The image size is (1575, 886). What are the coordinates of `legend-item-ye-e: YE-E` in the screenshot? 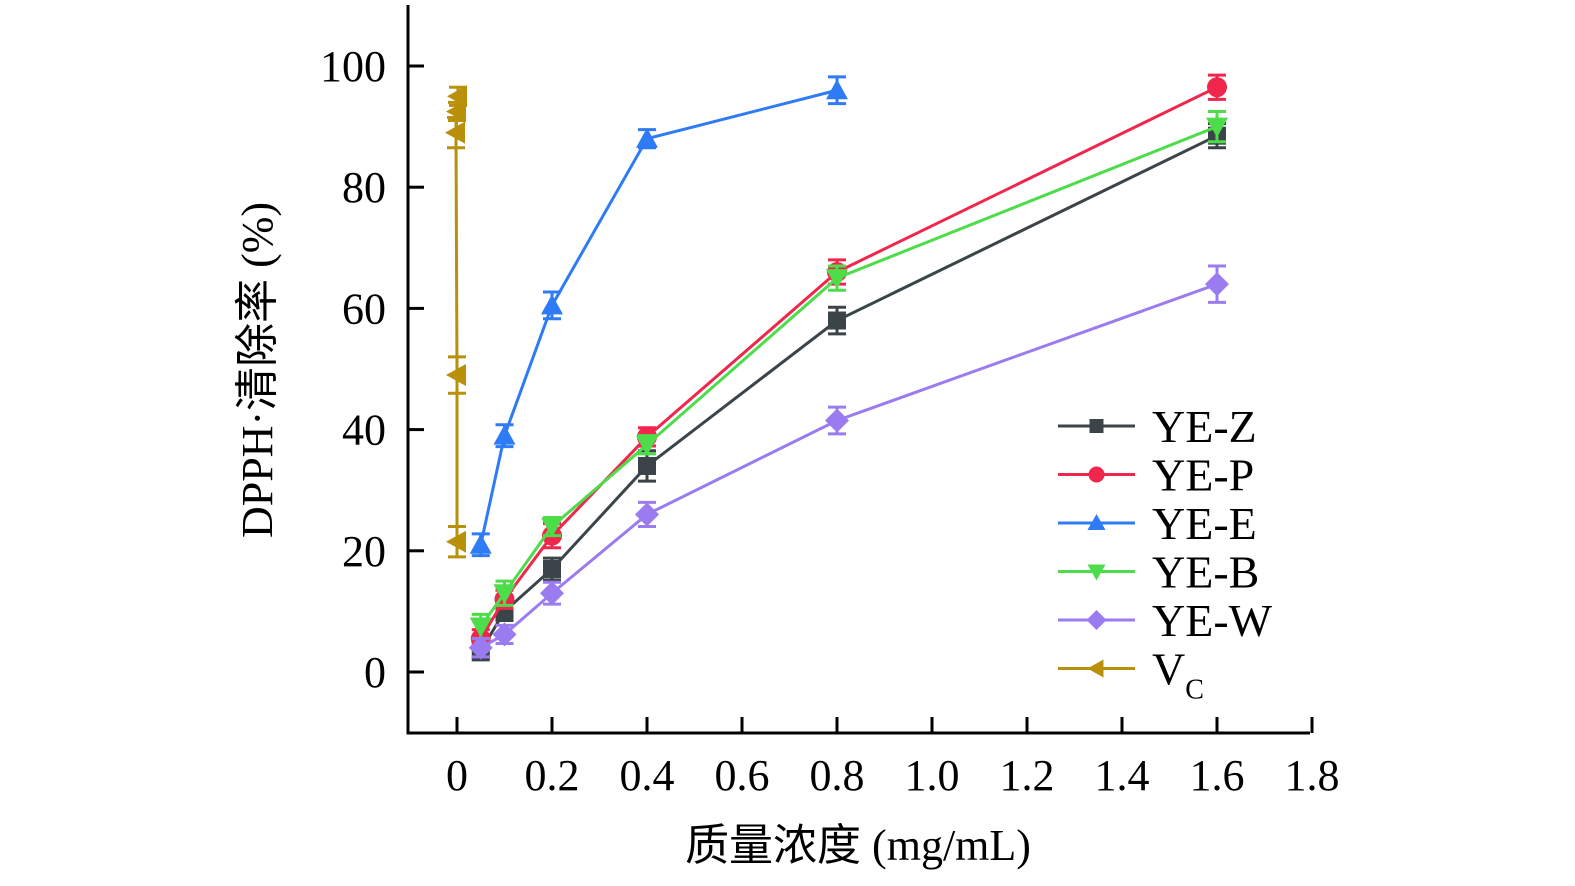 It's located at (1157, 523).